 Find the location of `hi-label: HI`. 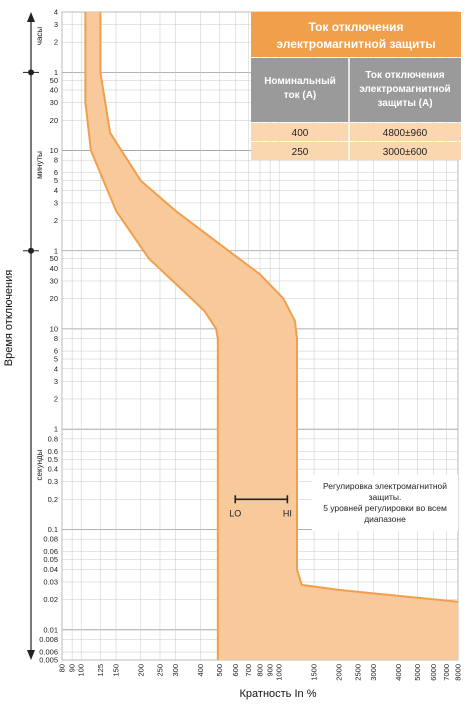

hi-label: HI is located at coordinates (287, 513).